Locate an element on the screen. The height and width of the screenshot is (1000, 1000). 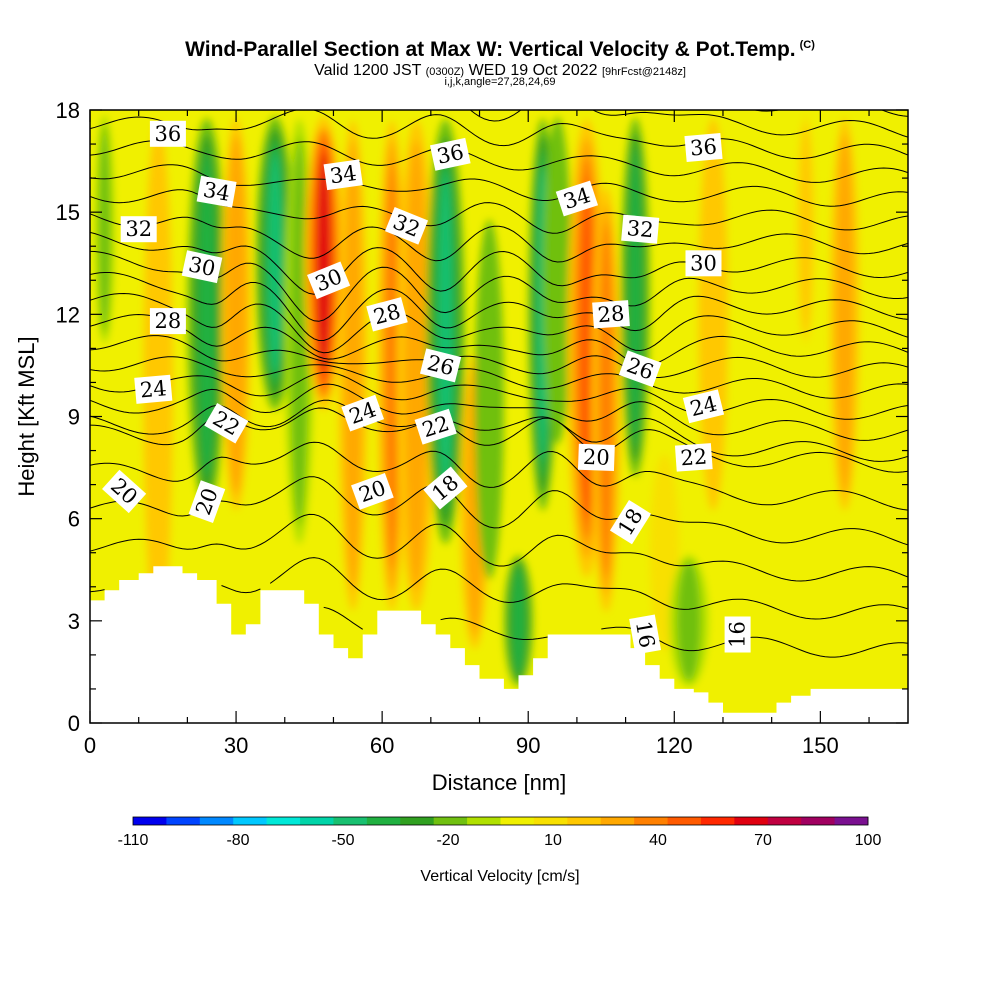
contour-label-26: 20 is located at coordinates (596, 457).